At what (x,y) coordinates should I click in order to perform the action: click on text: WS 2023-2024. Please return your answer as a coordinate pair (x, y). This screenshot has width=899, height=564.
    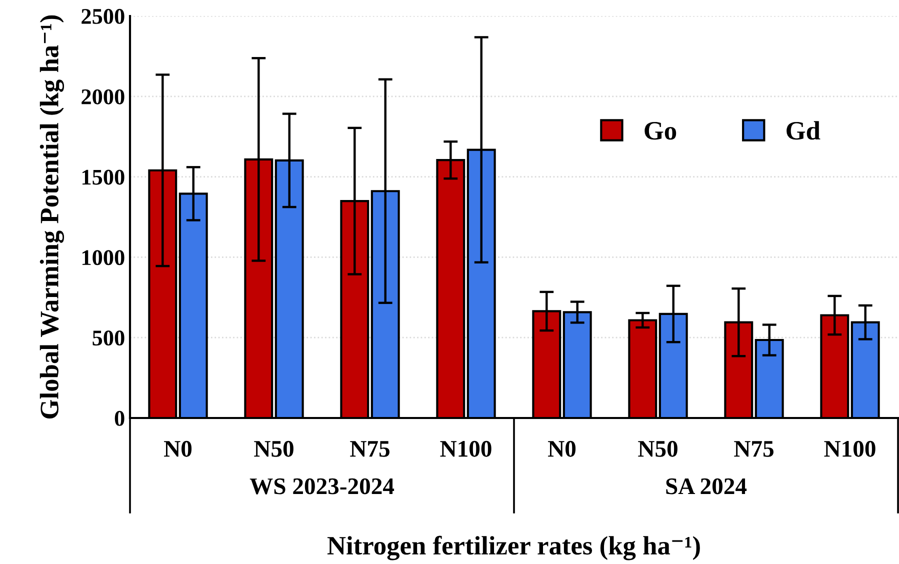
    Looking at the image, I should click on (322, 486).